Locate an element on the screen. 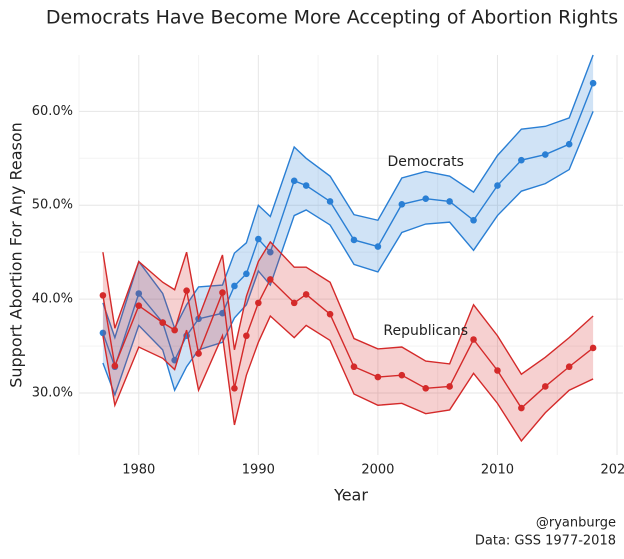 This screenshot has height=559, width=624. x-tick-label: 2000 is located at coordinates (377, 470).